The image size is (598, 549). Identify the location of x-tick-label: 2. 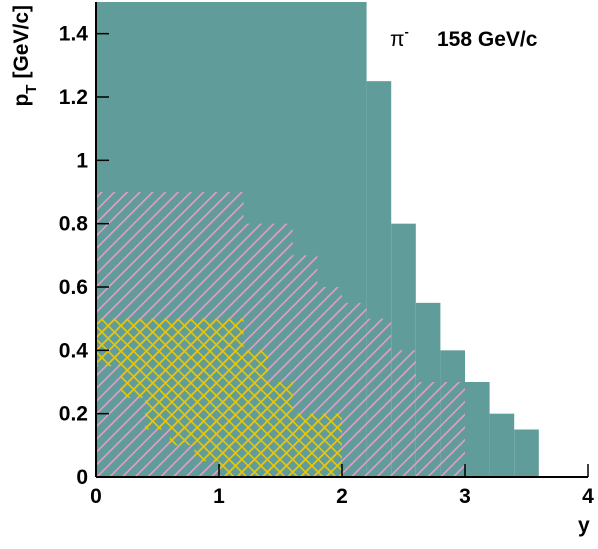
(342, 496).